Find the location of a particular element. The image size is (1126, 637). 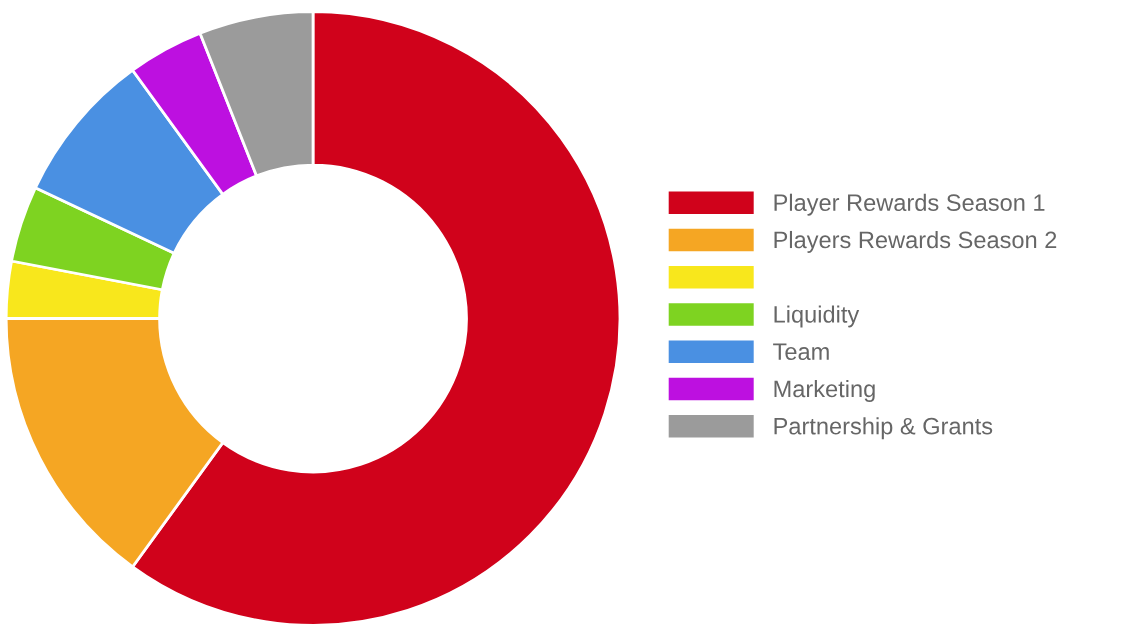

legend-label: Marketing is located at coordinates (824, 390).